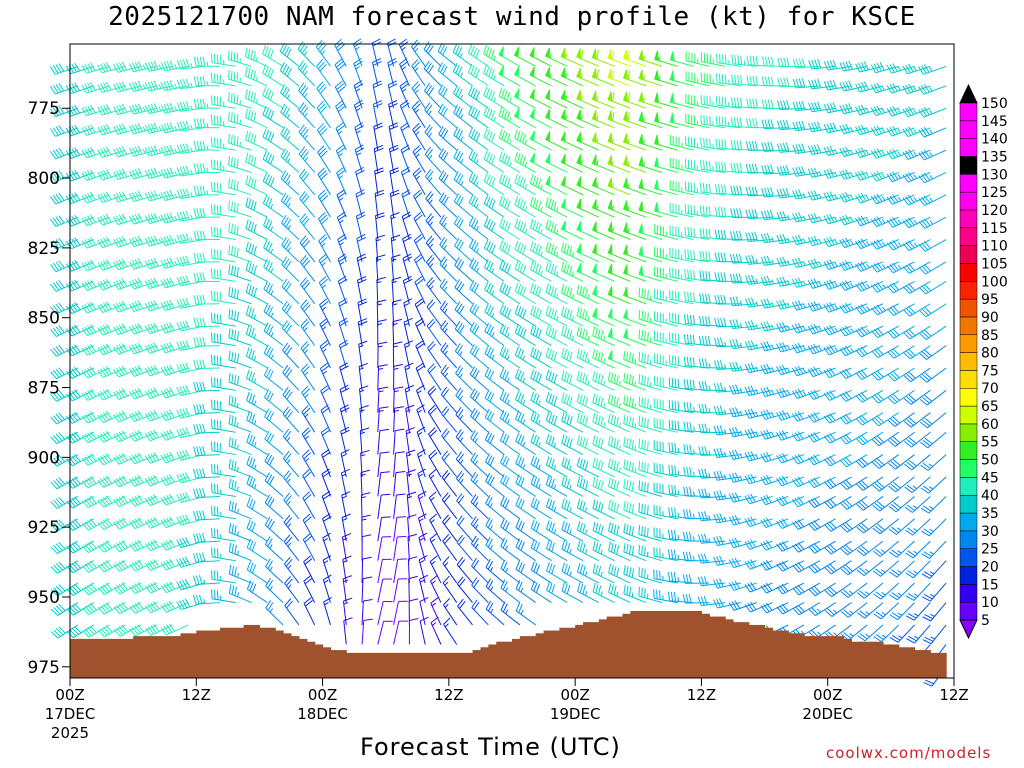  What do you see at coordinates (985, 621) in the screenshot?
I see `colorbar-label: 5` at bounding box center [985, 621].